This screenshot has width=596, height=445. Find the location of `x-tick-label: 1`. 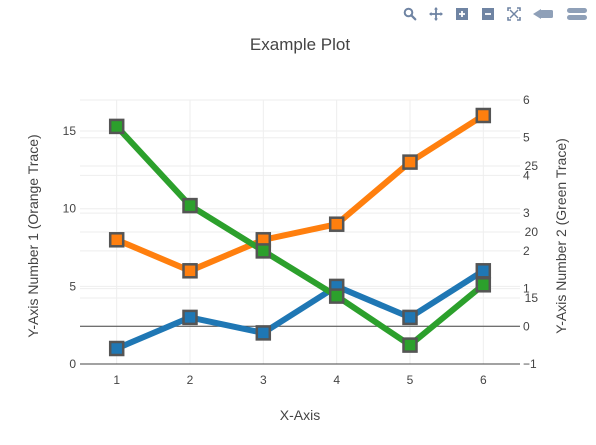

x-tick-label: 1 is located at coordinates (116, 380).